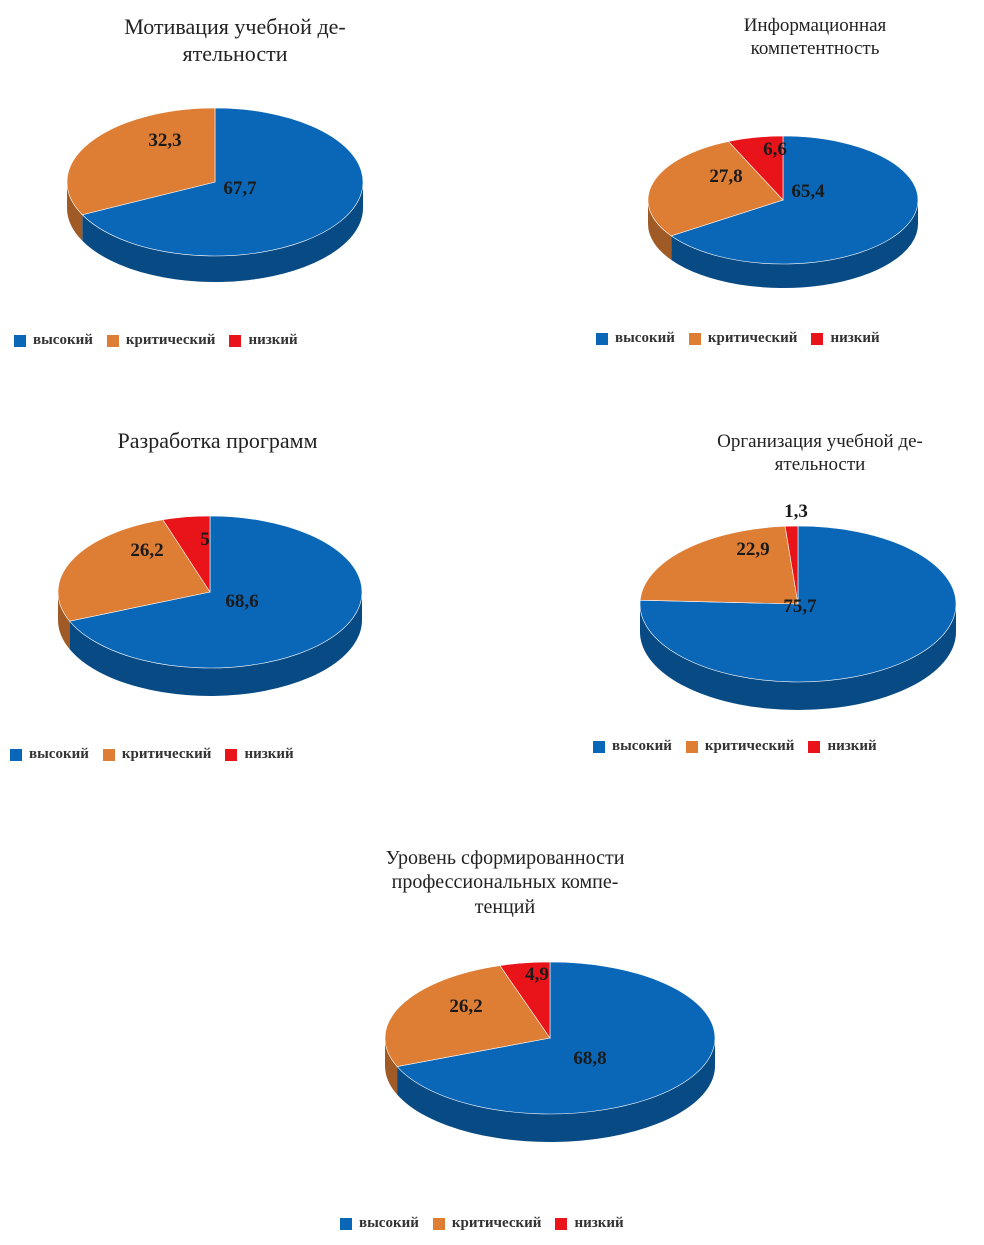  What do you see at coordinates (235, 26) in the screenshot?
I see `chart-title-line: Мотивация учебной де-` at bounding box center [235, 26].